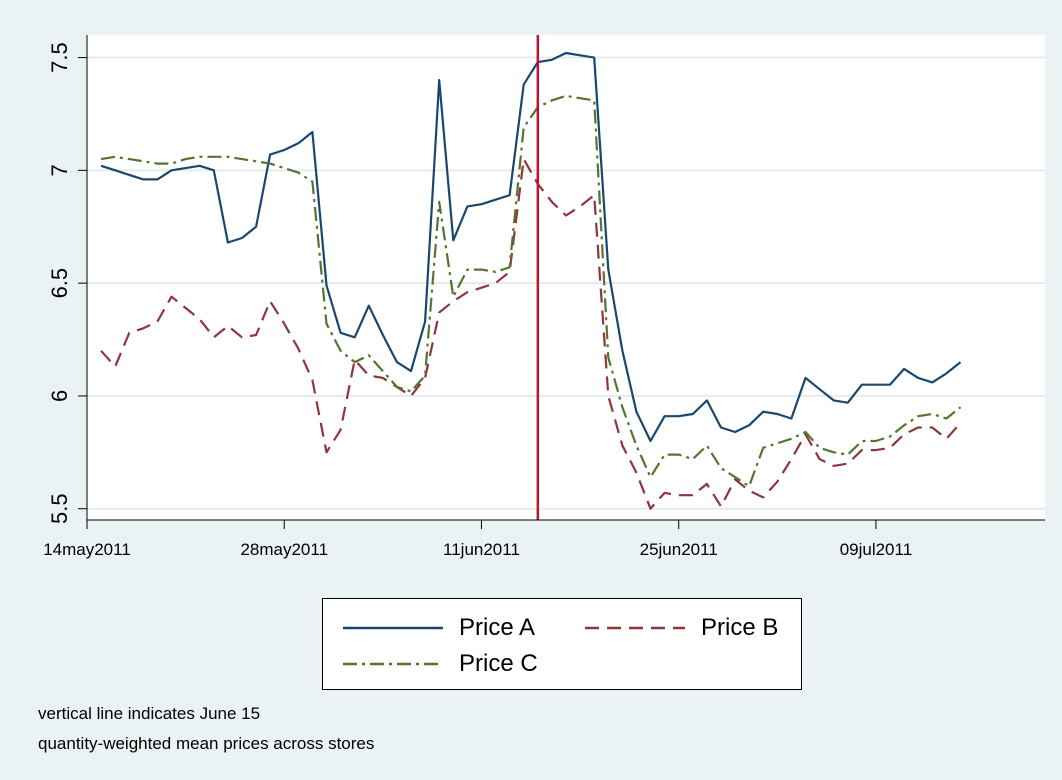 The height and width of the screenshot is (780, 1062). I want to click on y-tick-label: 7, so click(59, 170).